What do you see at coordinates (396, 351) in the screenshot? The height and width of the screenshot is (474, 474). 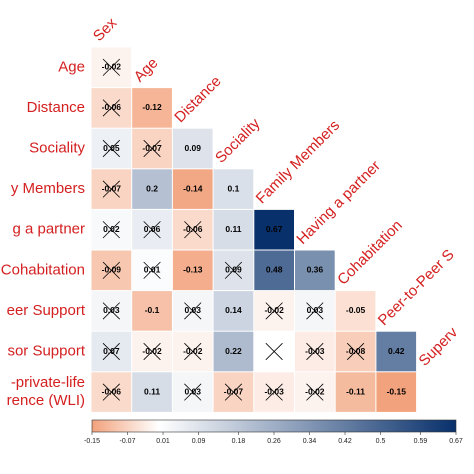 I see `value-label: 0.42` at bounding box center [396, 351].